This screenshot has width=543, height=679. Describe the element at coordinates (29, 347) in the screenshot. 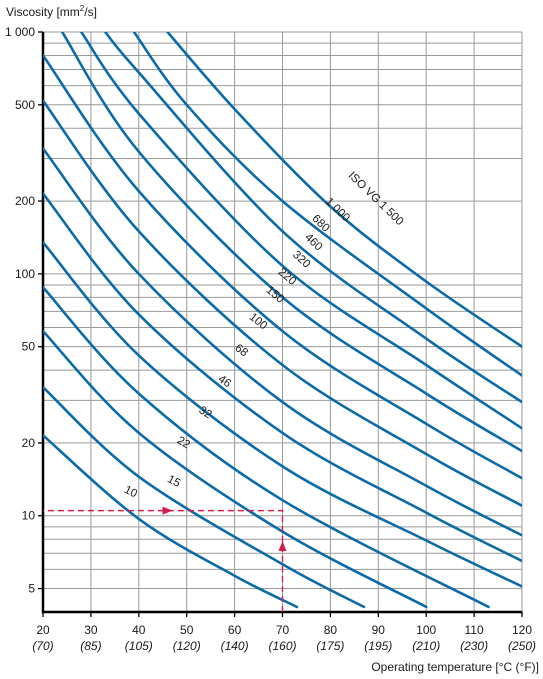

I see `y-tick-label: 50` at that location.